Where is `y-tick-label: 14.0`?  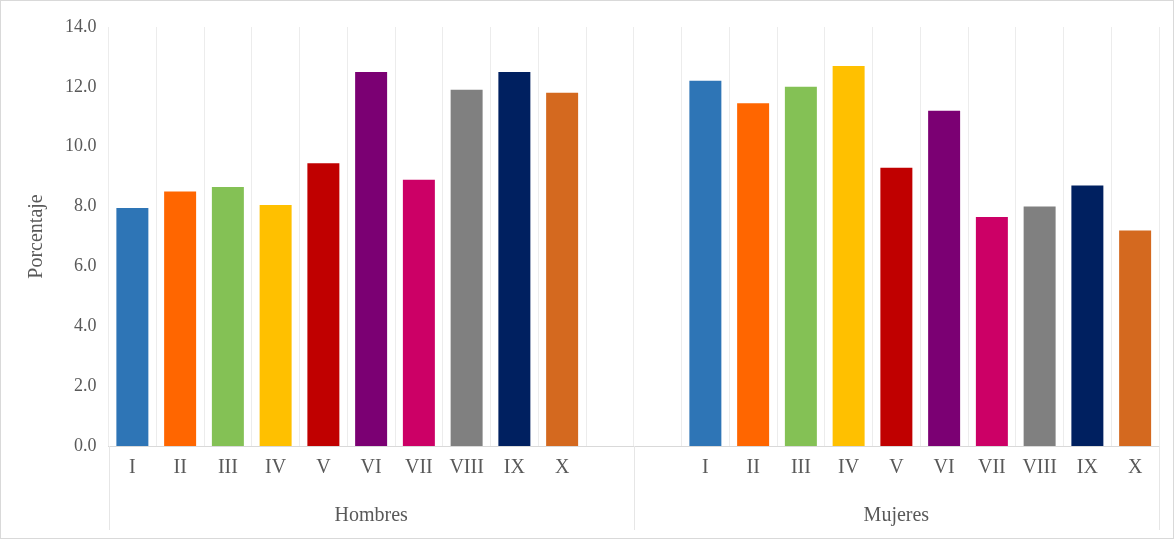
y-tick-label: 14.0 is located at coordinates (81, 25).